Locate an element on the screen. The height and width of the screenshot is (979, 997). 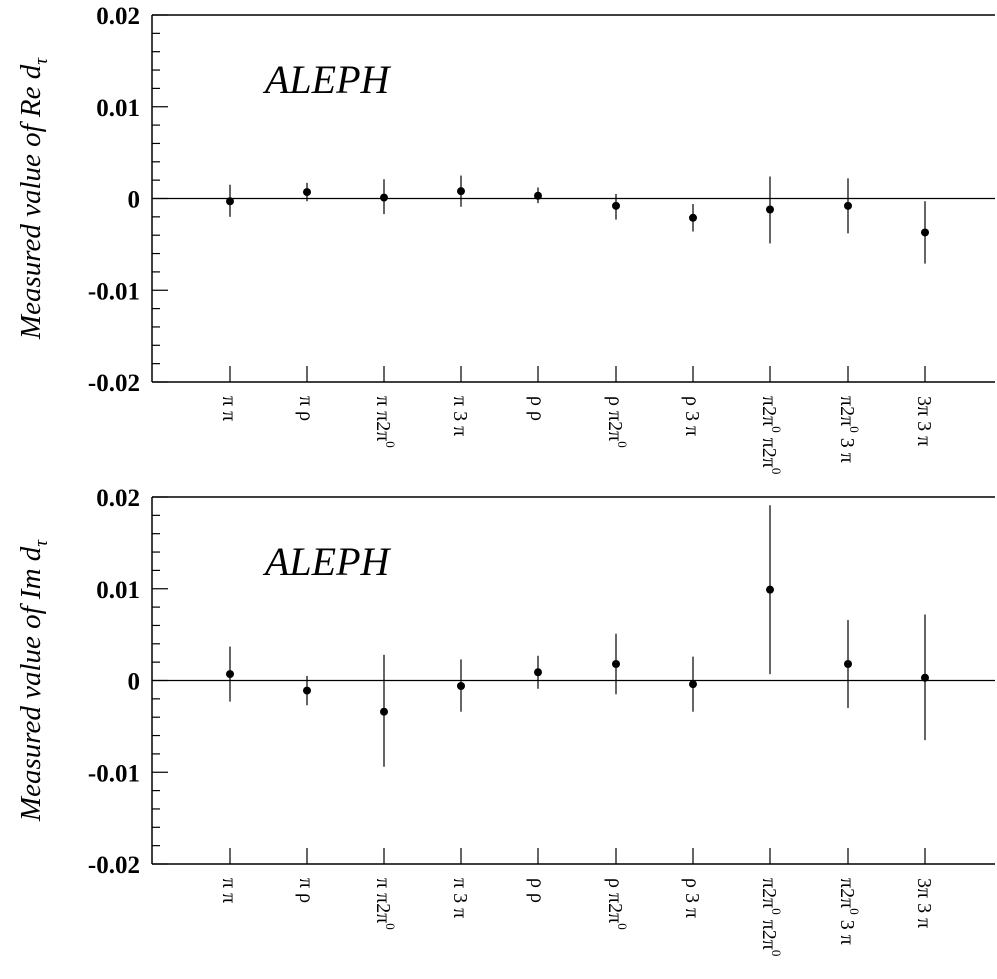
y-axis-label: Measured value of Im dτ is located at coordinates (33, 680).